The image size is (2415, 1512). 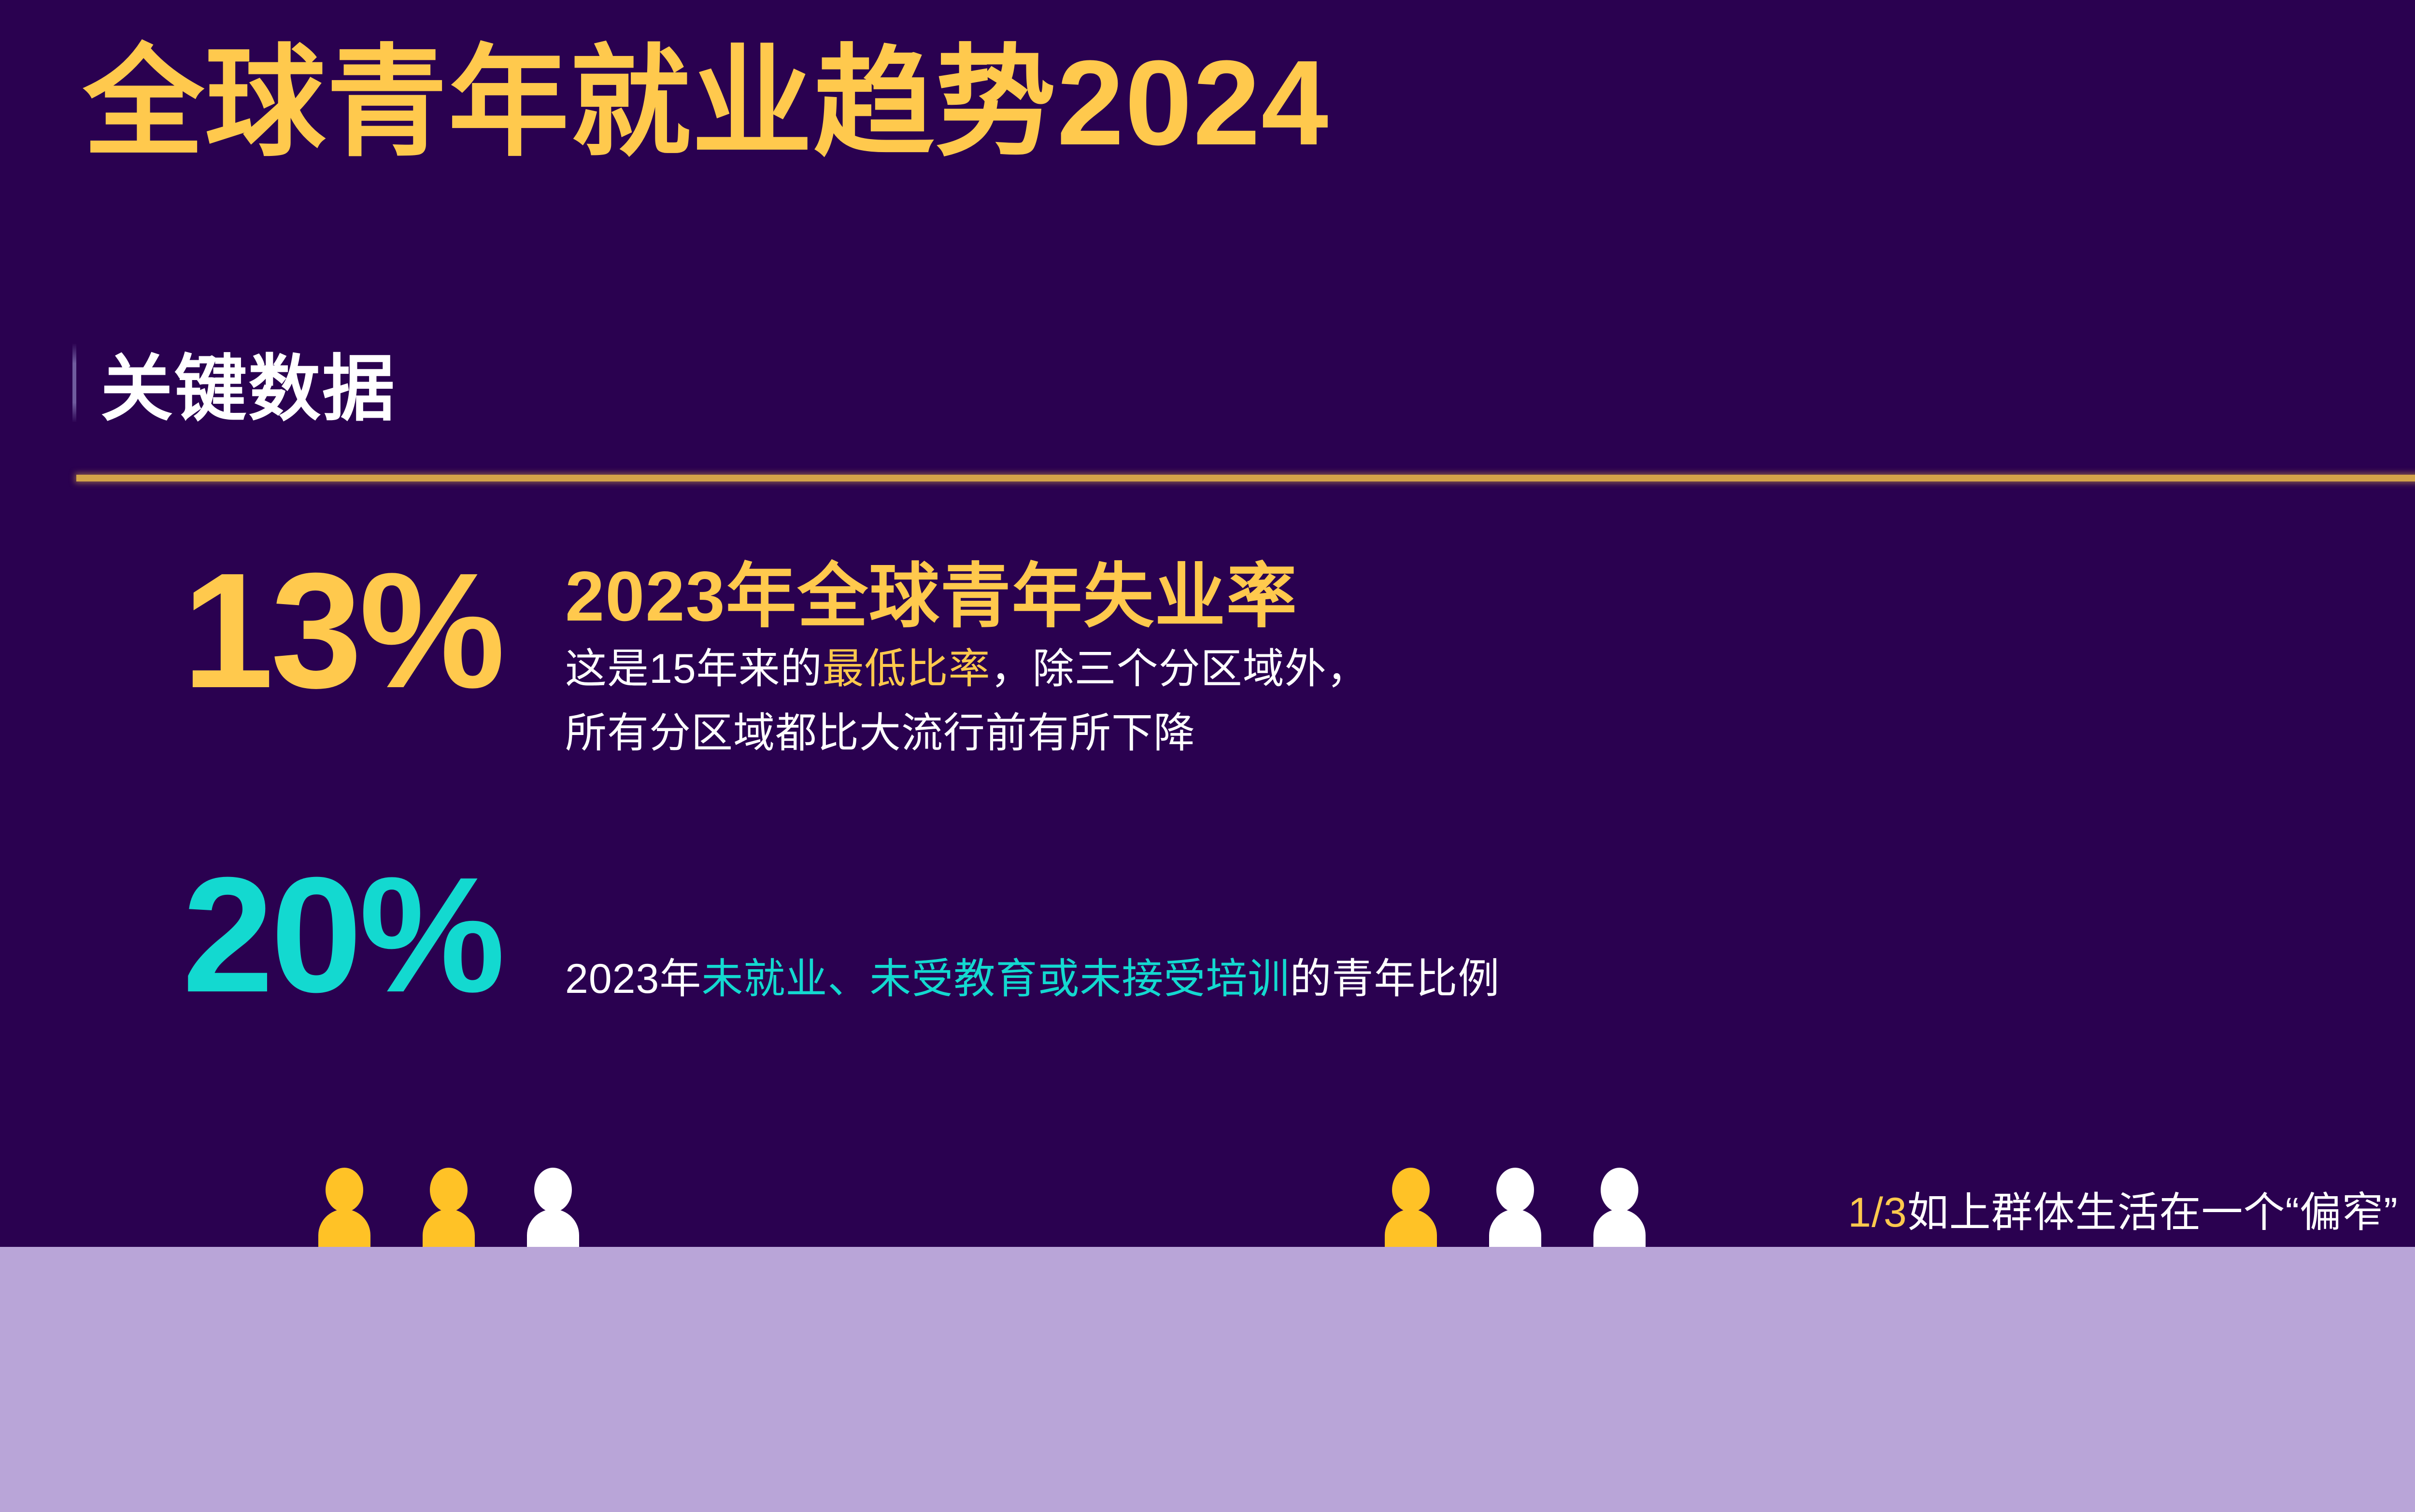 I want to click on stat-row-neet: 20% 2023年未就业、未受教育或未接受培训的青年比例, so click(x=771, y=935).